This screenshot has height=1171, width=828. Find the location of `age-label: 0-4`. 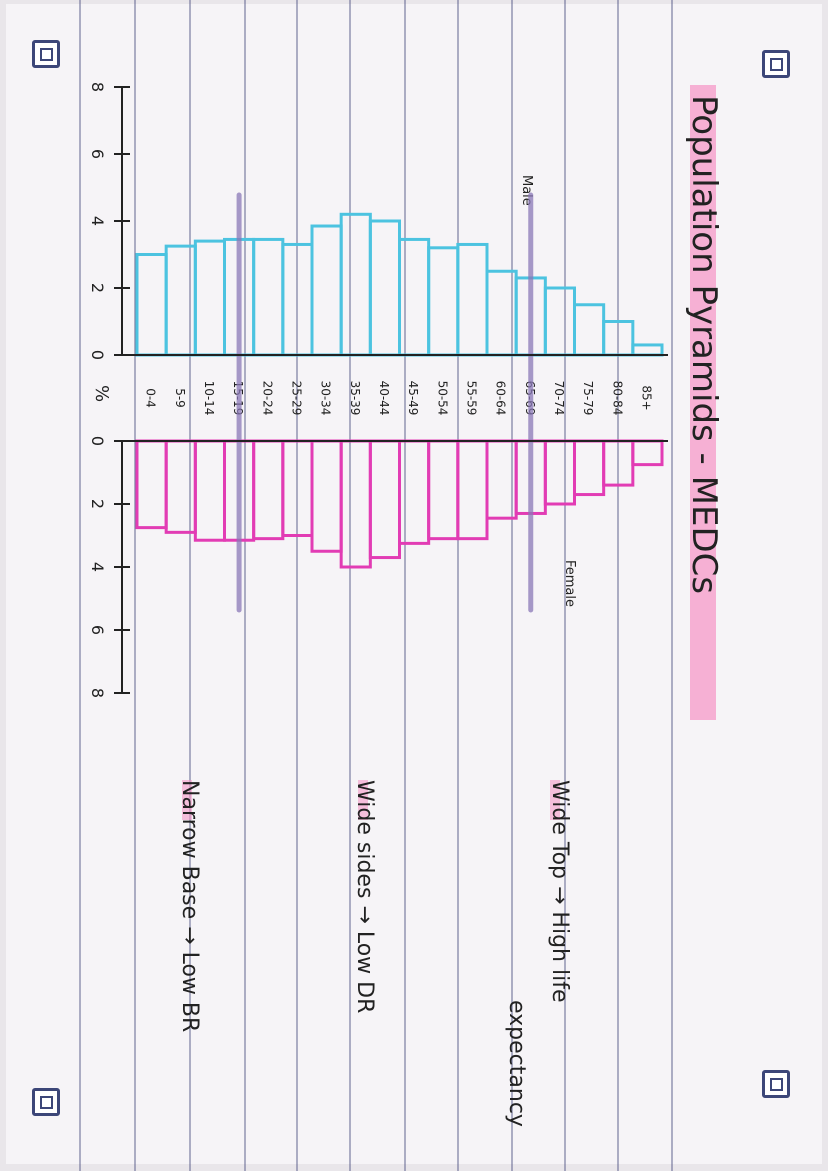

age-label: 0-4 is located at coordinates (151, 398).